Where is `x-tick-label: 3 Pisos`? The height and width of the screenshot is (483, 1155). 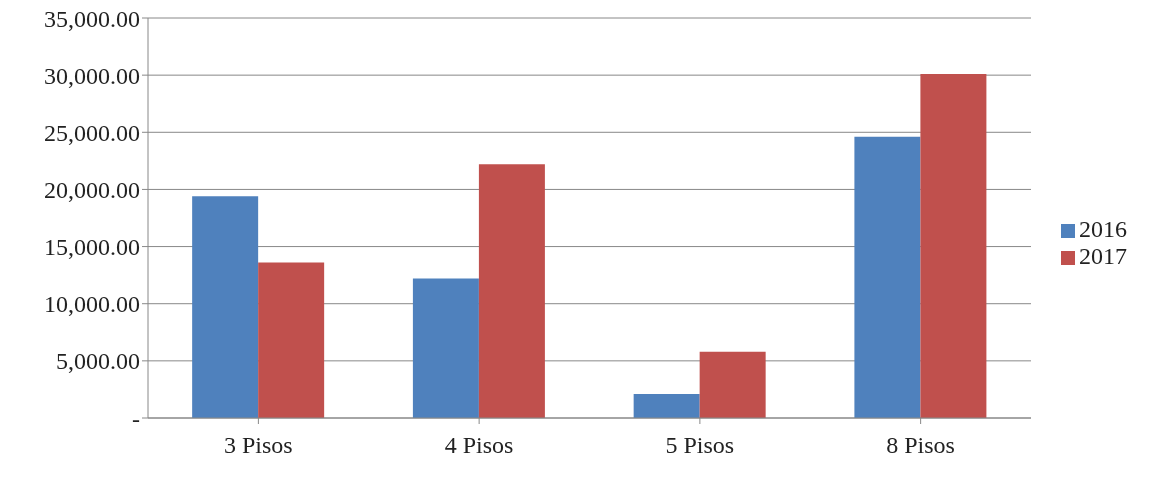 x-tick-label: 3 Pisos is located at coordinates (258, 445).